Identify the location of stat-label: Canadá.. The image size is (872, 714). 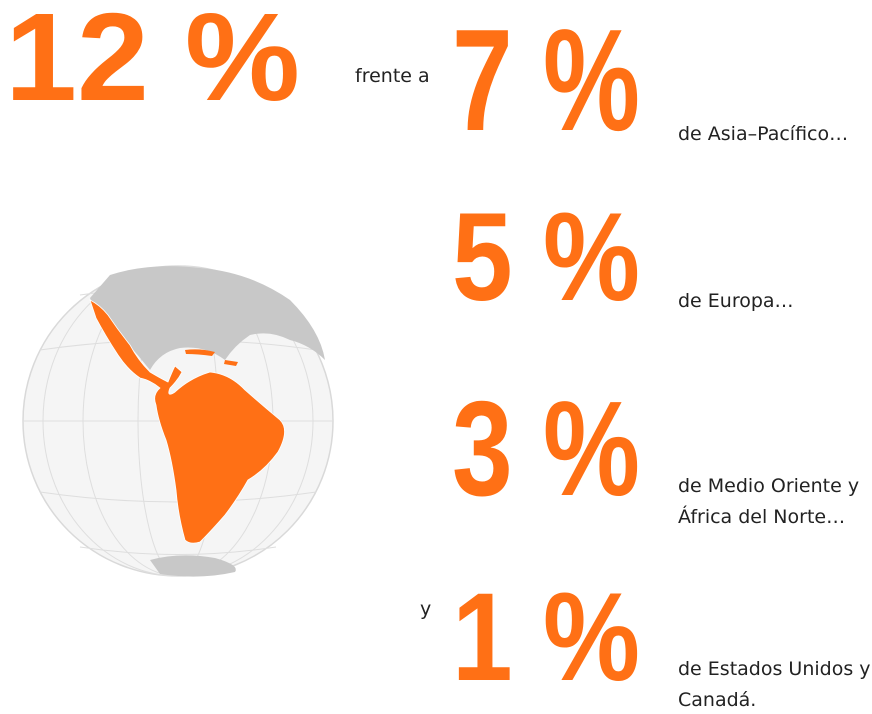
(717, 700).